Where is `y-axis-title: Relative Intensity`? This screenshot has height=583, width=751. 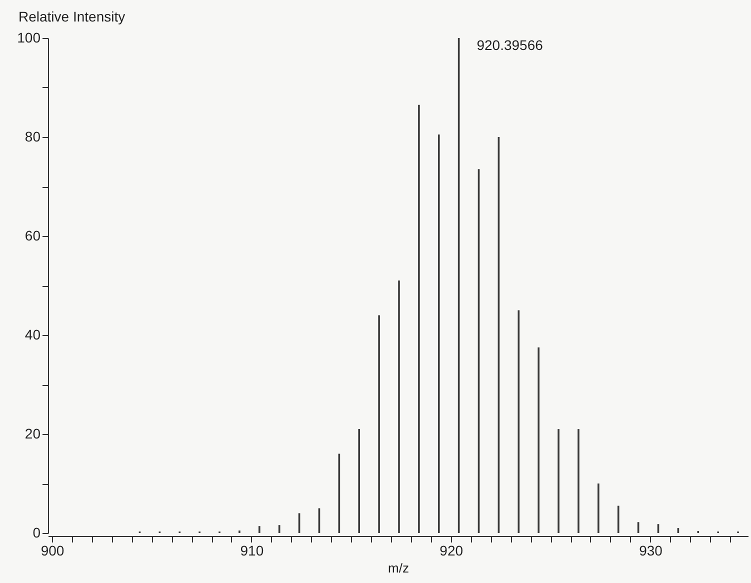 y-axis-title: Relative Intensity is located at coordinates (72, 16).